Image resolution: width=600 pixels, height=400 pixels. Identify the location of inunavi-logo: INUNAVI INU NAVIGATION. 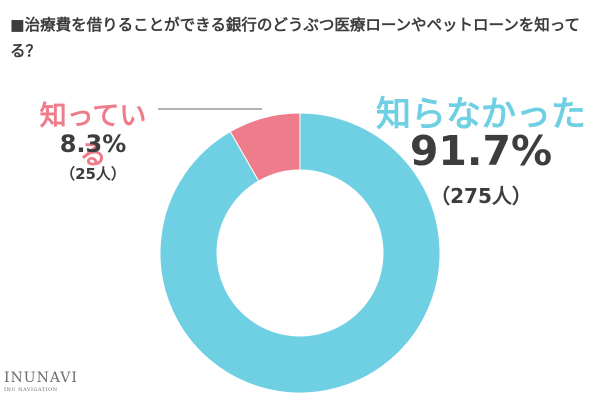
(41, 382).